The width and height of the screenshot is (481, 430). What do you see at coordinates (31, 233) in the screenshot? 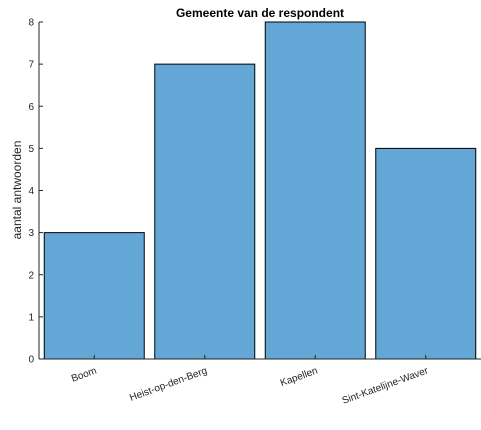
I see `y-tick-label: 3` at bounding box center [31, 233].